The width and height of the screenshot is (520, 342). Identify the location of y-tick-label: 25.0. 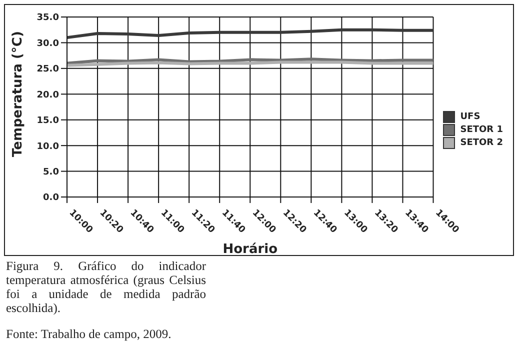
(47, 69).